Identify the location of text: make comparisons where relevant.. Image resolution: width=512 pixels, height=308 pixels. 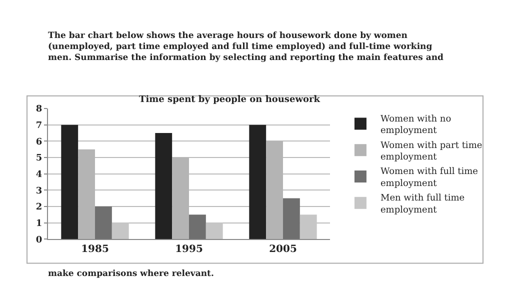
(131, 274).